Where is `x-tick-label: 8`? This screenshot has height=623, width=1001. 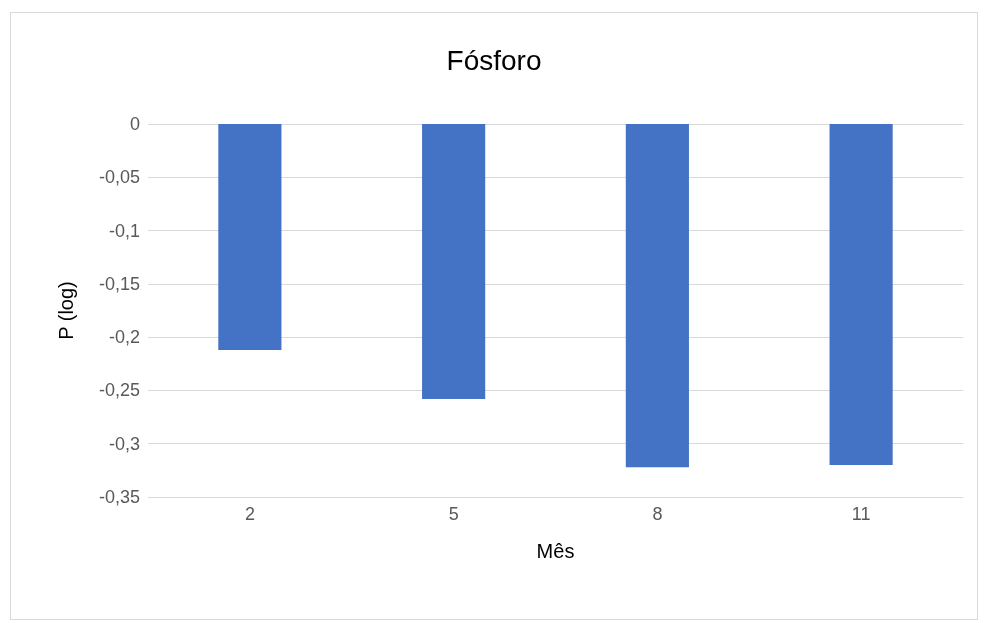 x-tick-label: 8 is located at coordinates (657, 514).